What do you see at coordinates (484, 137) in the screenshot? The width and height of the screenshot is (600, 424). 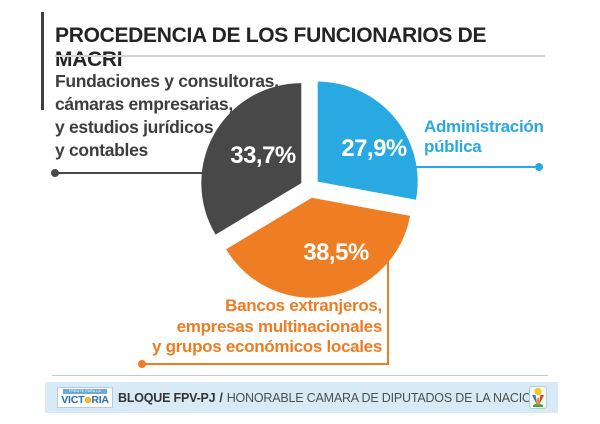 I see `label-administracion: Administración pública` at bounding box center [484, 137].